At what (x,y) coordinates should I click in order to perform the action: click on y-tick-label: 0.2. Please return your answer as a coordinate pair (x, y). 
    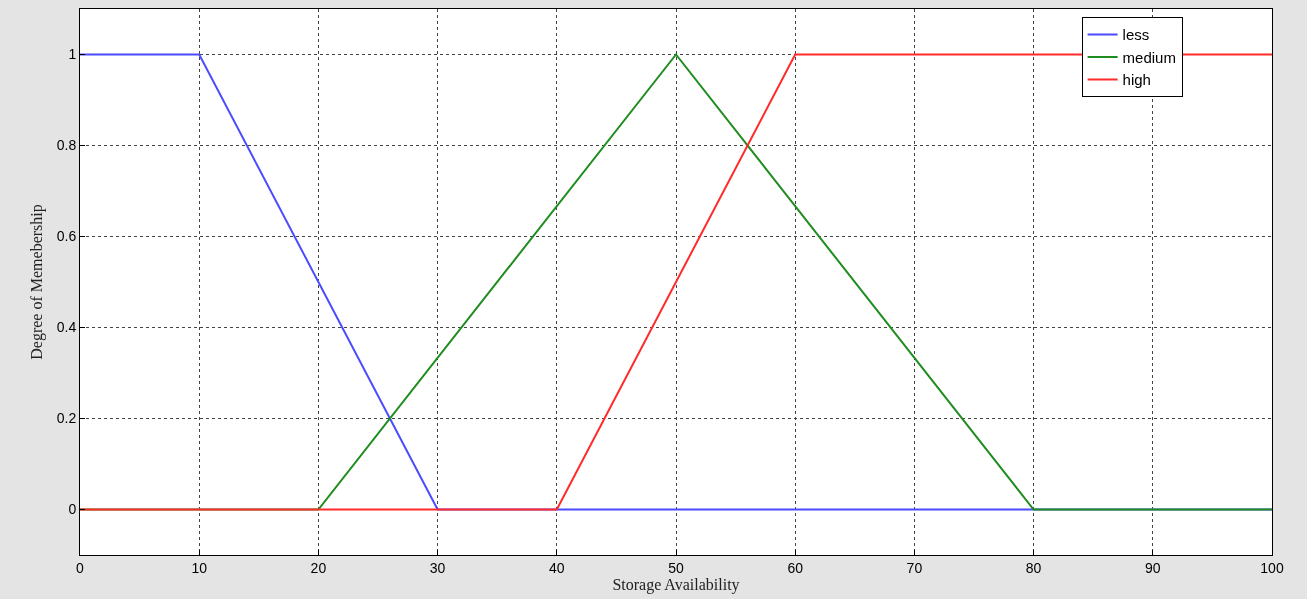
    Looking at the image, I should click on (66, 418).